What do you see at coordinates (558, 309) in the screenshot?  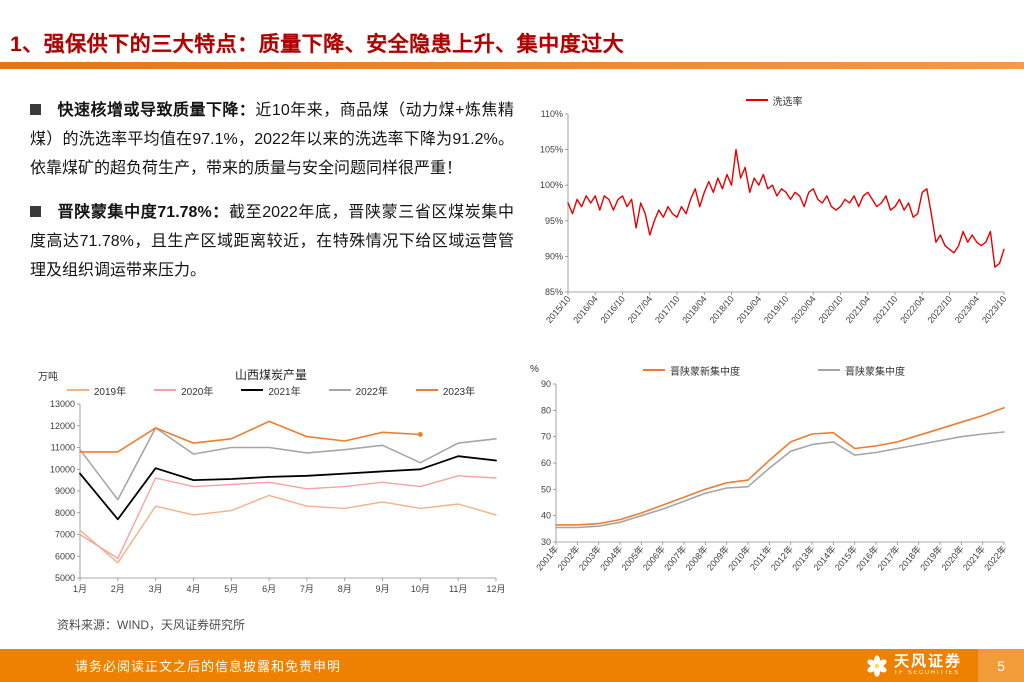 I see `svg-text: 2015/10` at bounding box center [558, 309].